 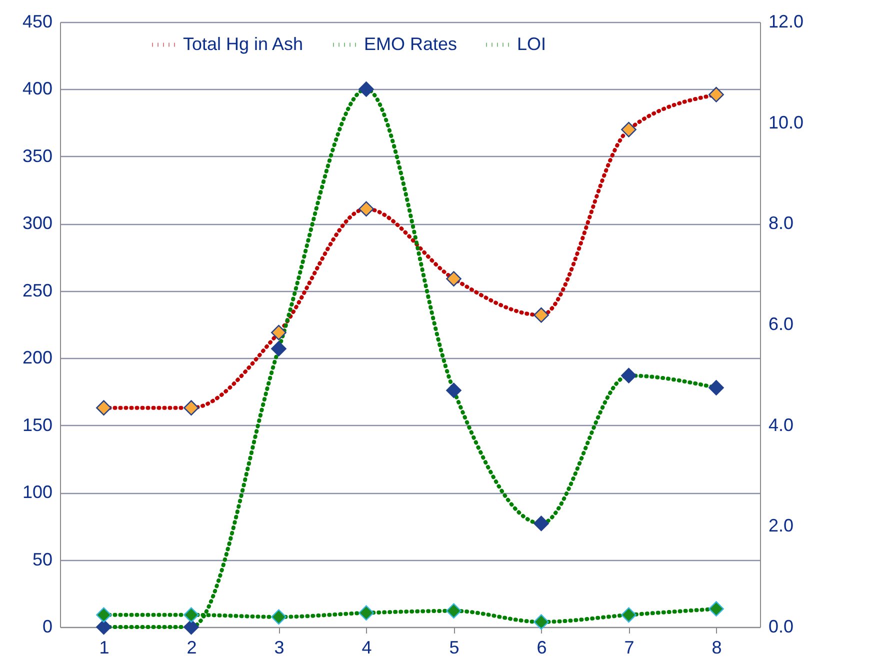 I want to click on x-tick-label: 1, so click(x=104, y=648).